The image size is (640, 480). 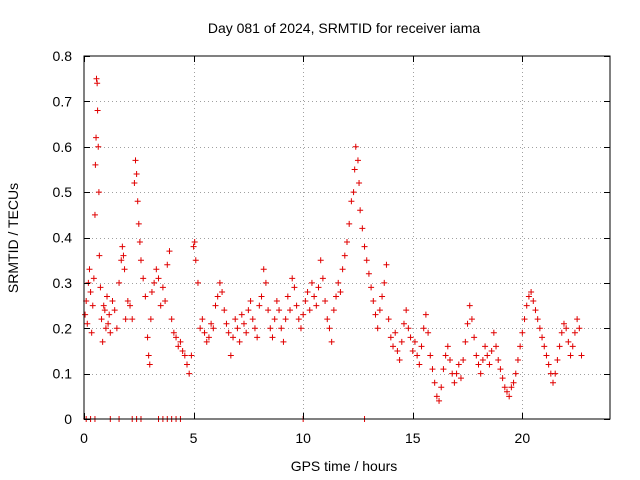 What do you see at coordinates (413, 438) in the screenshot?
I see `x-tick-label: 15` at bounding box center [413, 438].